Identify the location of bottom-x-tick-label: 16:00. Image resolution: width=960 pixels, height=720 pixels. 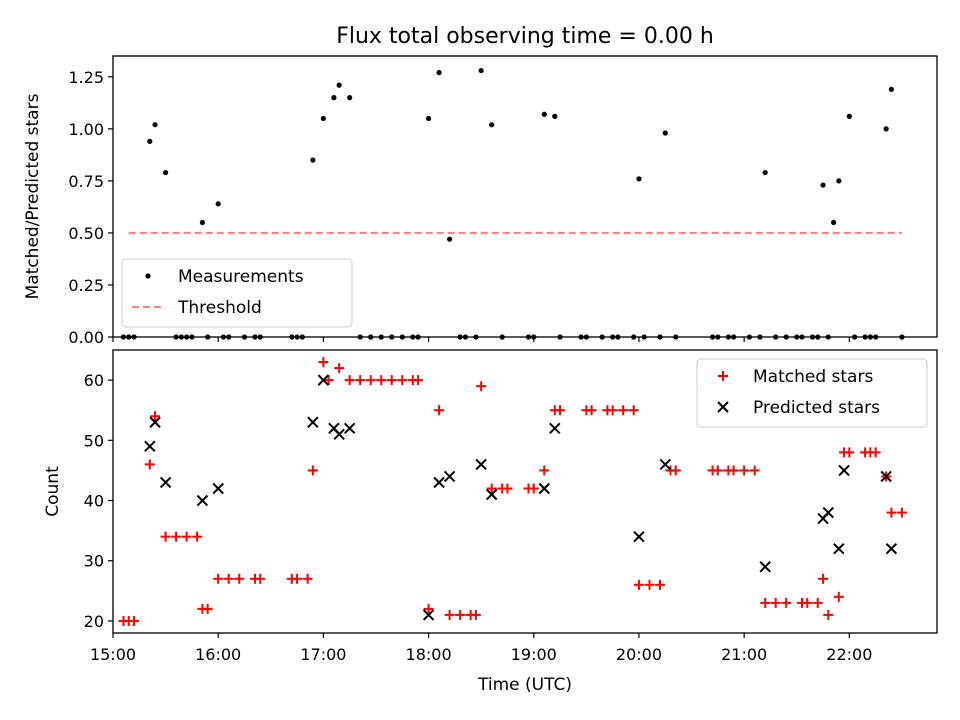
(218, 654).